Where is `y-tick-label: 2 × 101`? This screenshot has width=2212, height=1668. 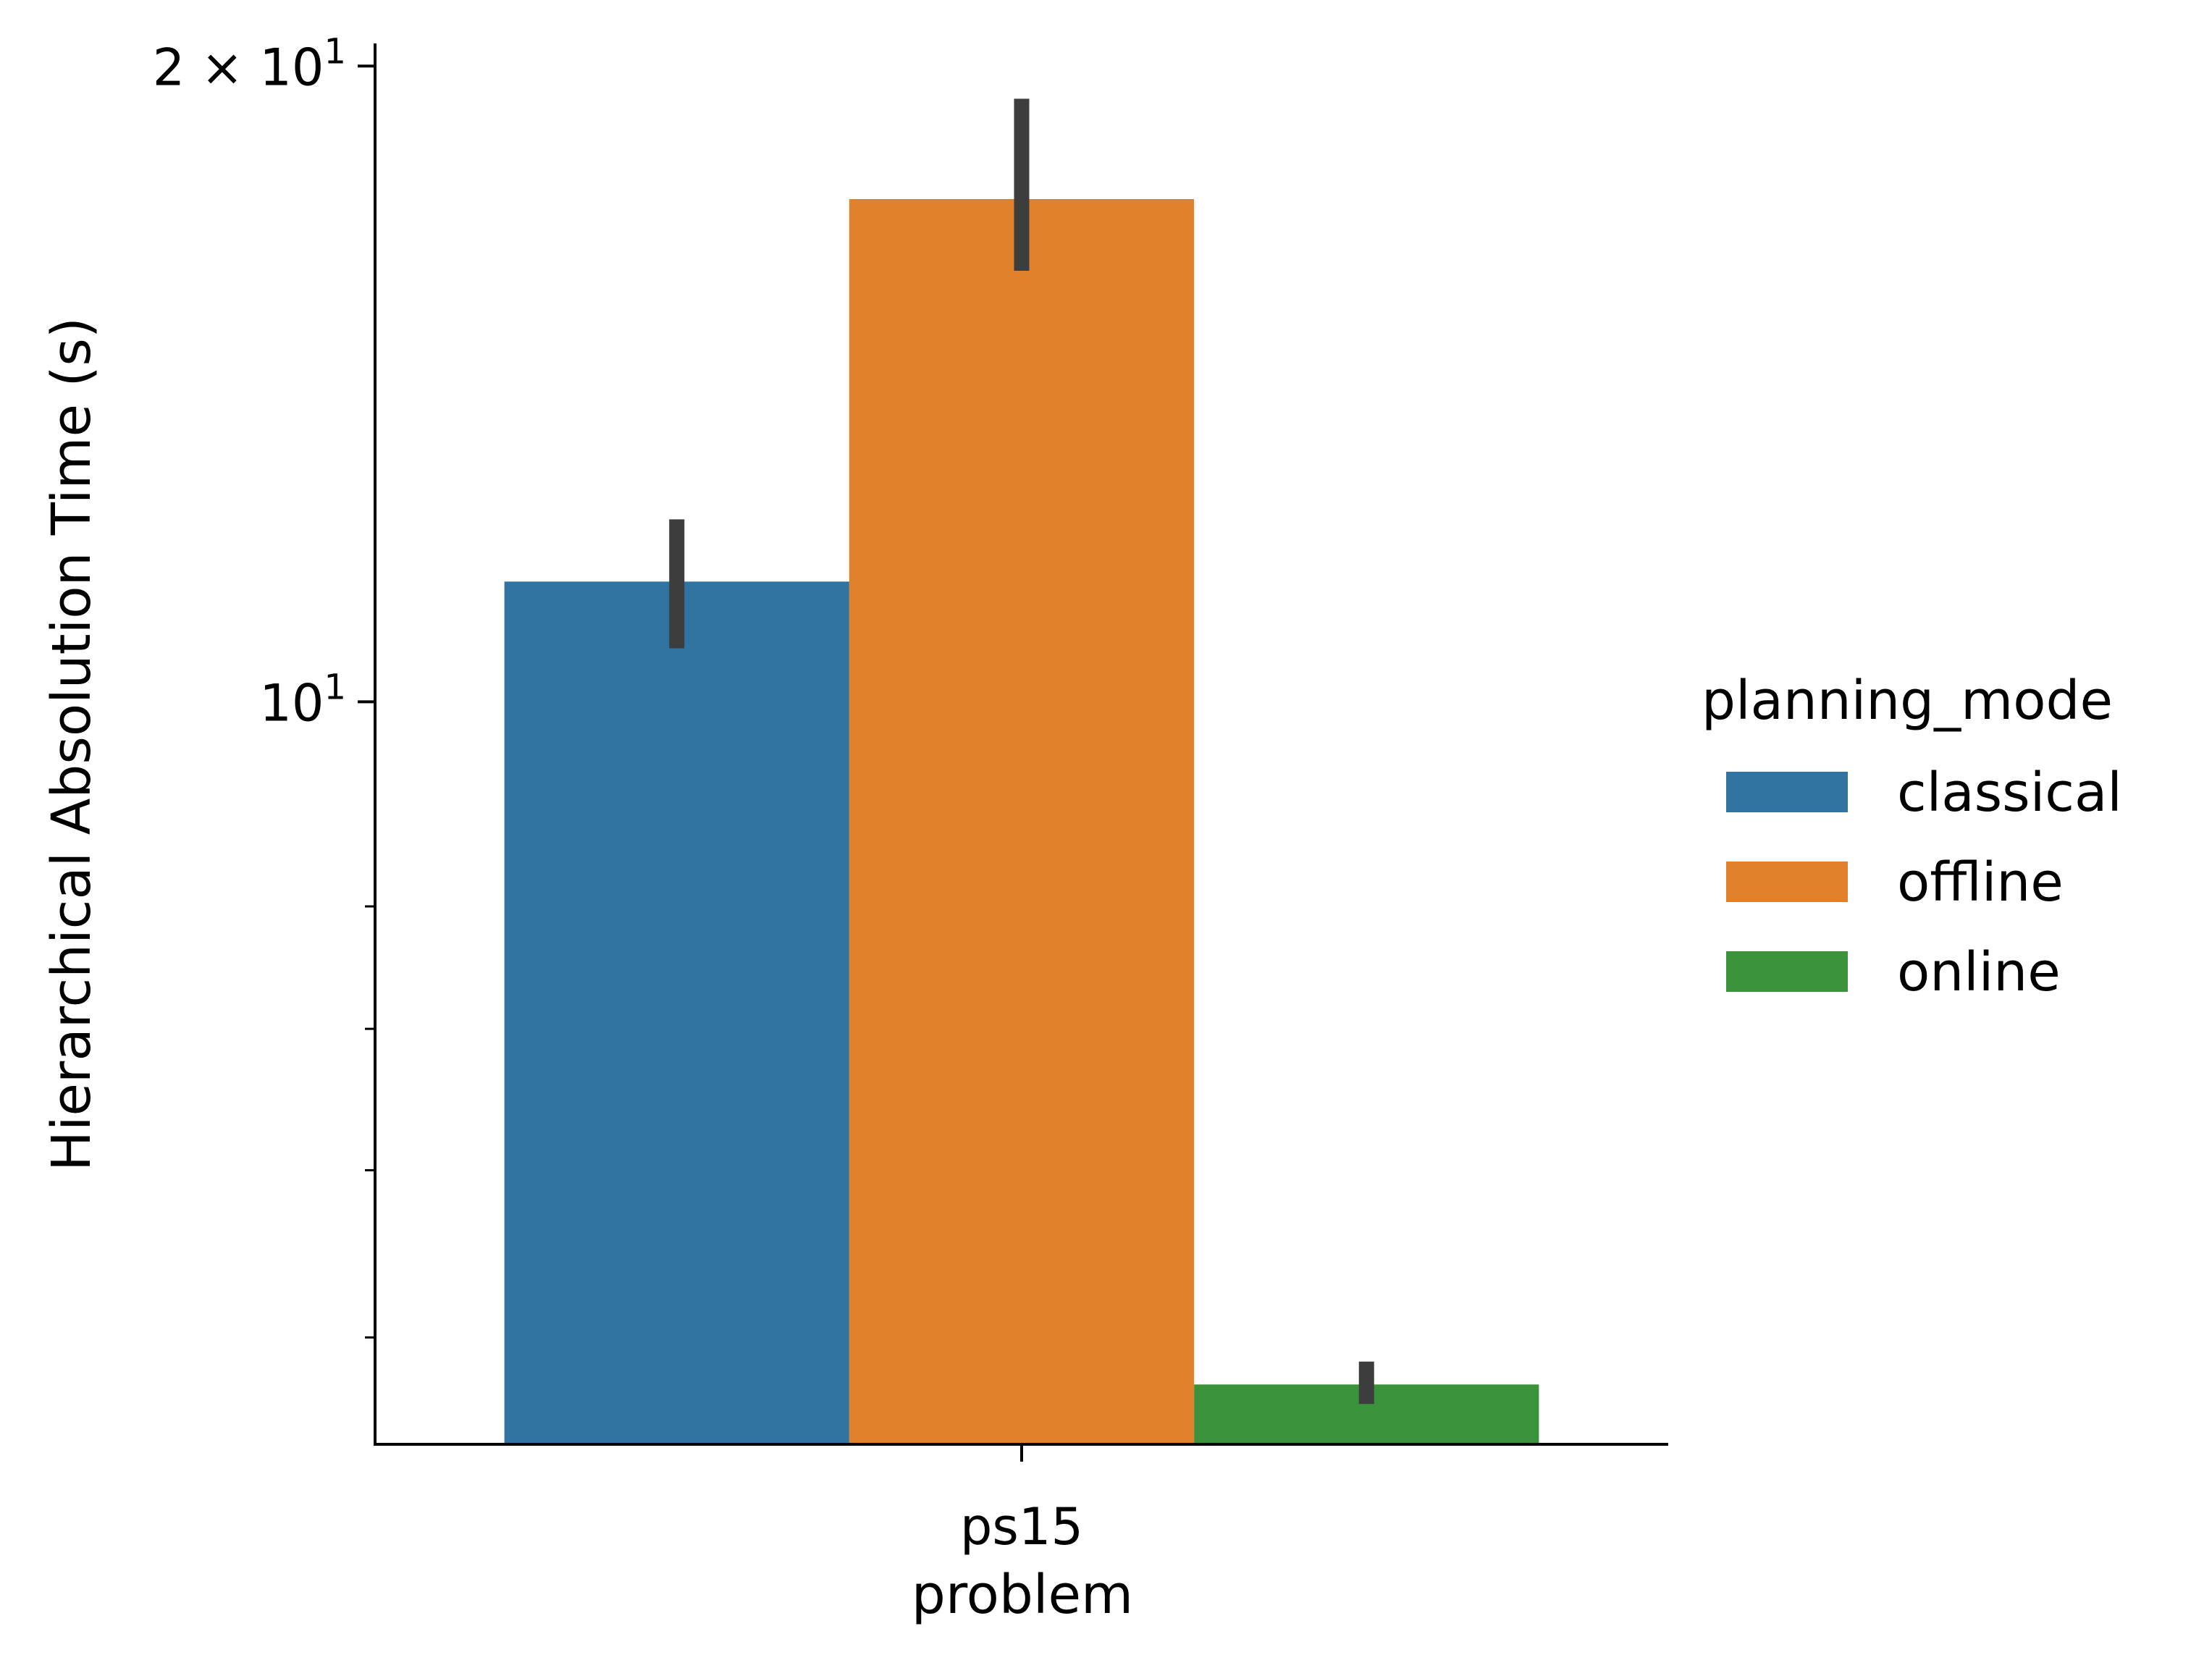
y-tick-label: 2 × 101 is located at coordinates (250, 64).